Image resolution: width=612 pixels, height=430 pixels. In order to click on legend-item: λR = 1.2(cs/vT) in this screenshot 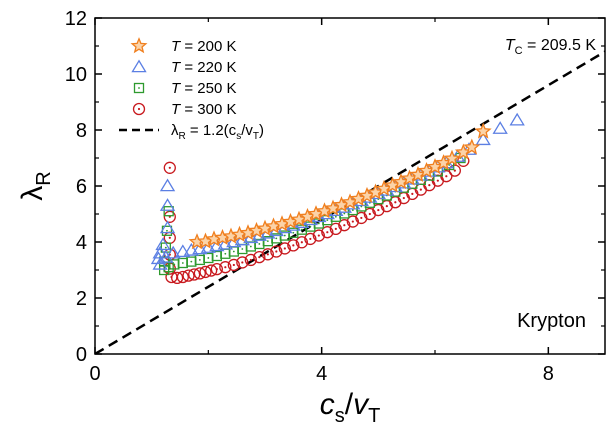, I will do `click(191, 132)`.